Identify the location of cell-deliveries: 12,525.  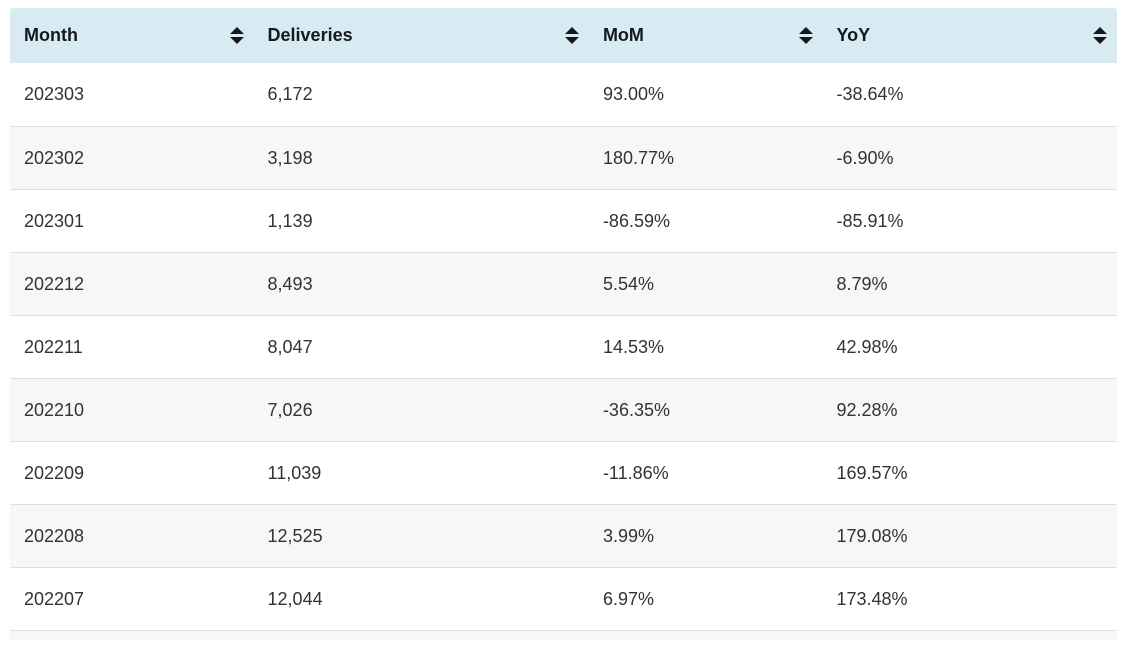
(421, 535).